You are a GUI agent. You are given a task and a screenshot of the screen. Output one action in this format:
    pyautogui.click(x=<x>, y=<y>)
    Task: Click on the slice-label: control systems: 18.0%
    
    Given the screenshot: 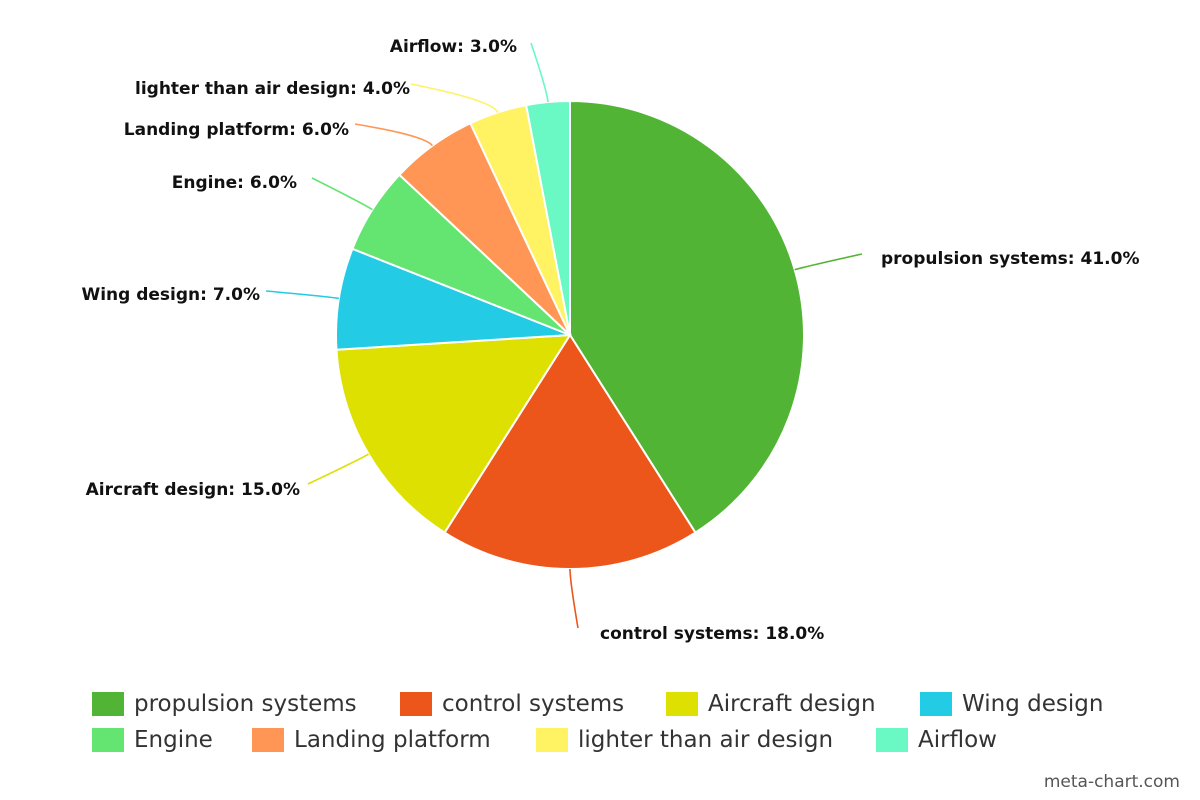 What is the action you would take?
    pyautogui.click(x=712, y=634)
    